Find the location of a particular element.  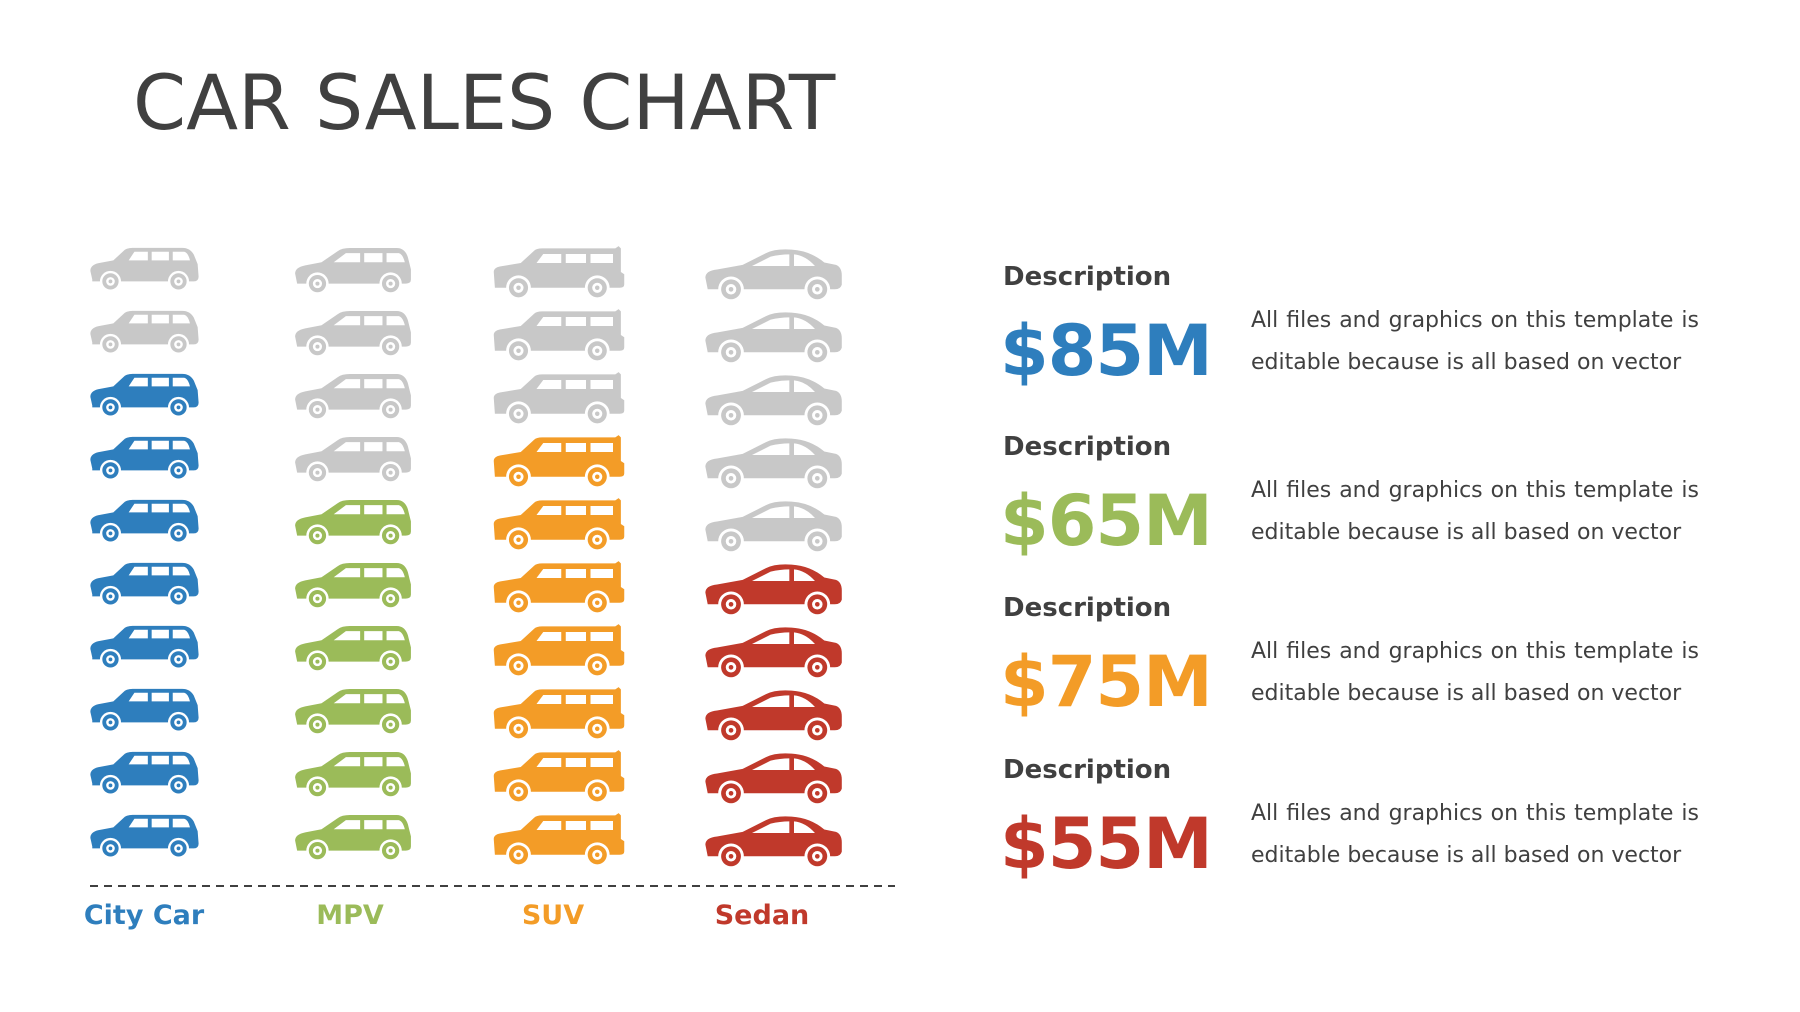

description-value: $75M is located at coordinates (1106, 682).